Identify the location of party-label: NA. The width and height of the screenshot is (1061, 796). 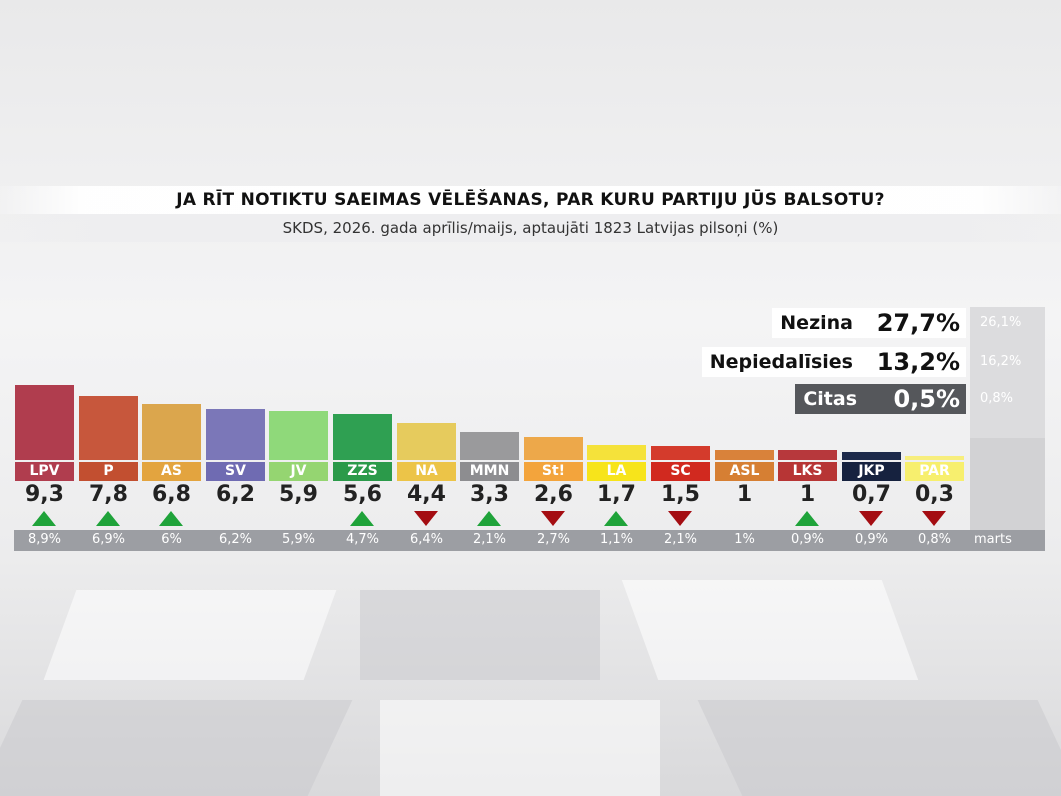
(426, 471).